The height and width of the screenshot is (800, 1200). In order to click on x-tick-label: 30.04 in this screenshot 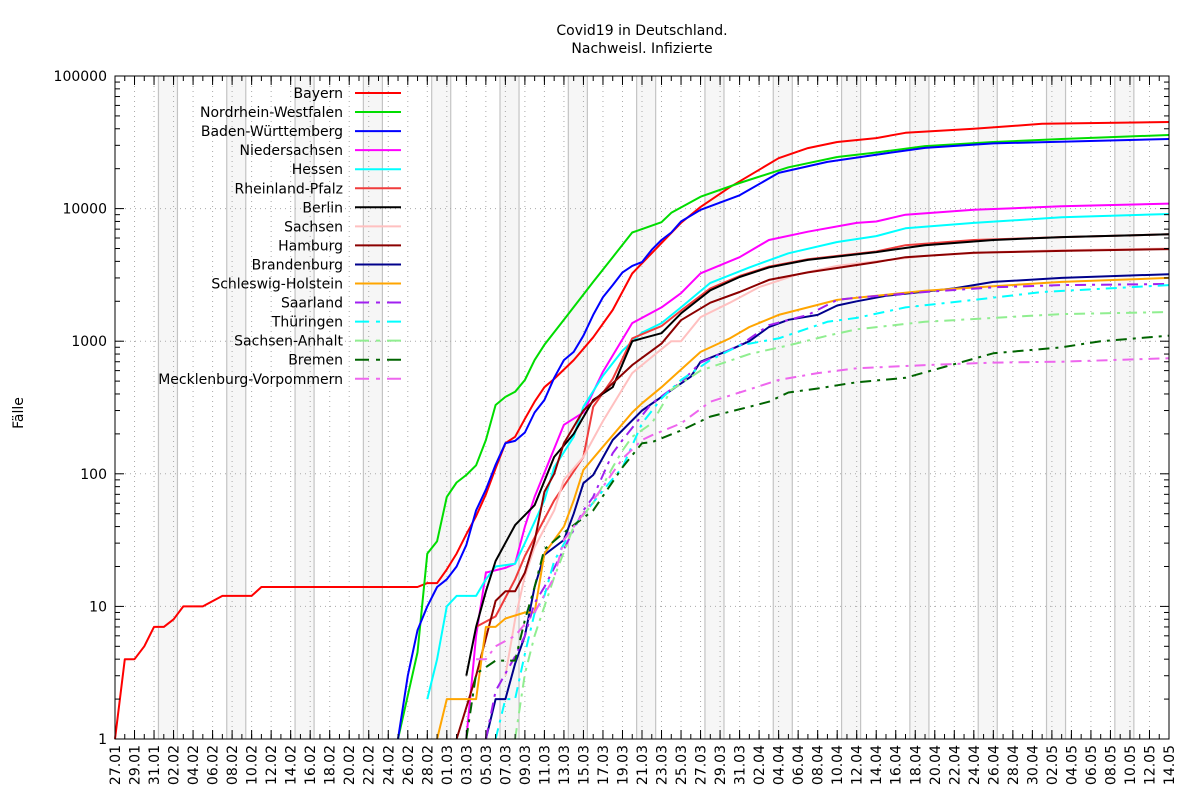, I will do `click(1033, 765)`.